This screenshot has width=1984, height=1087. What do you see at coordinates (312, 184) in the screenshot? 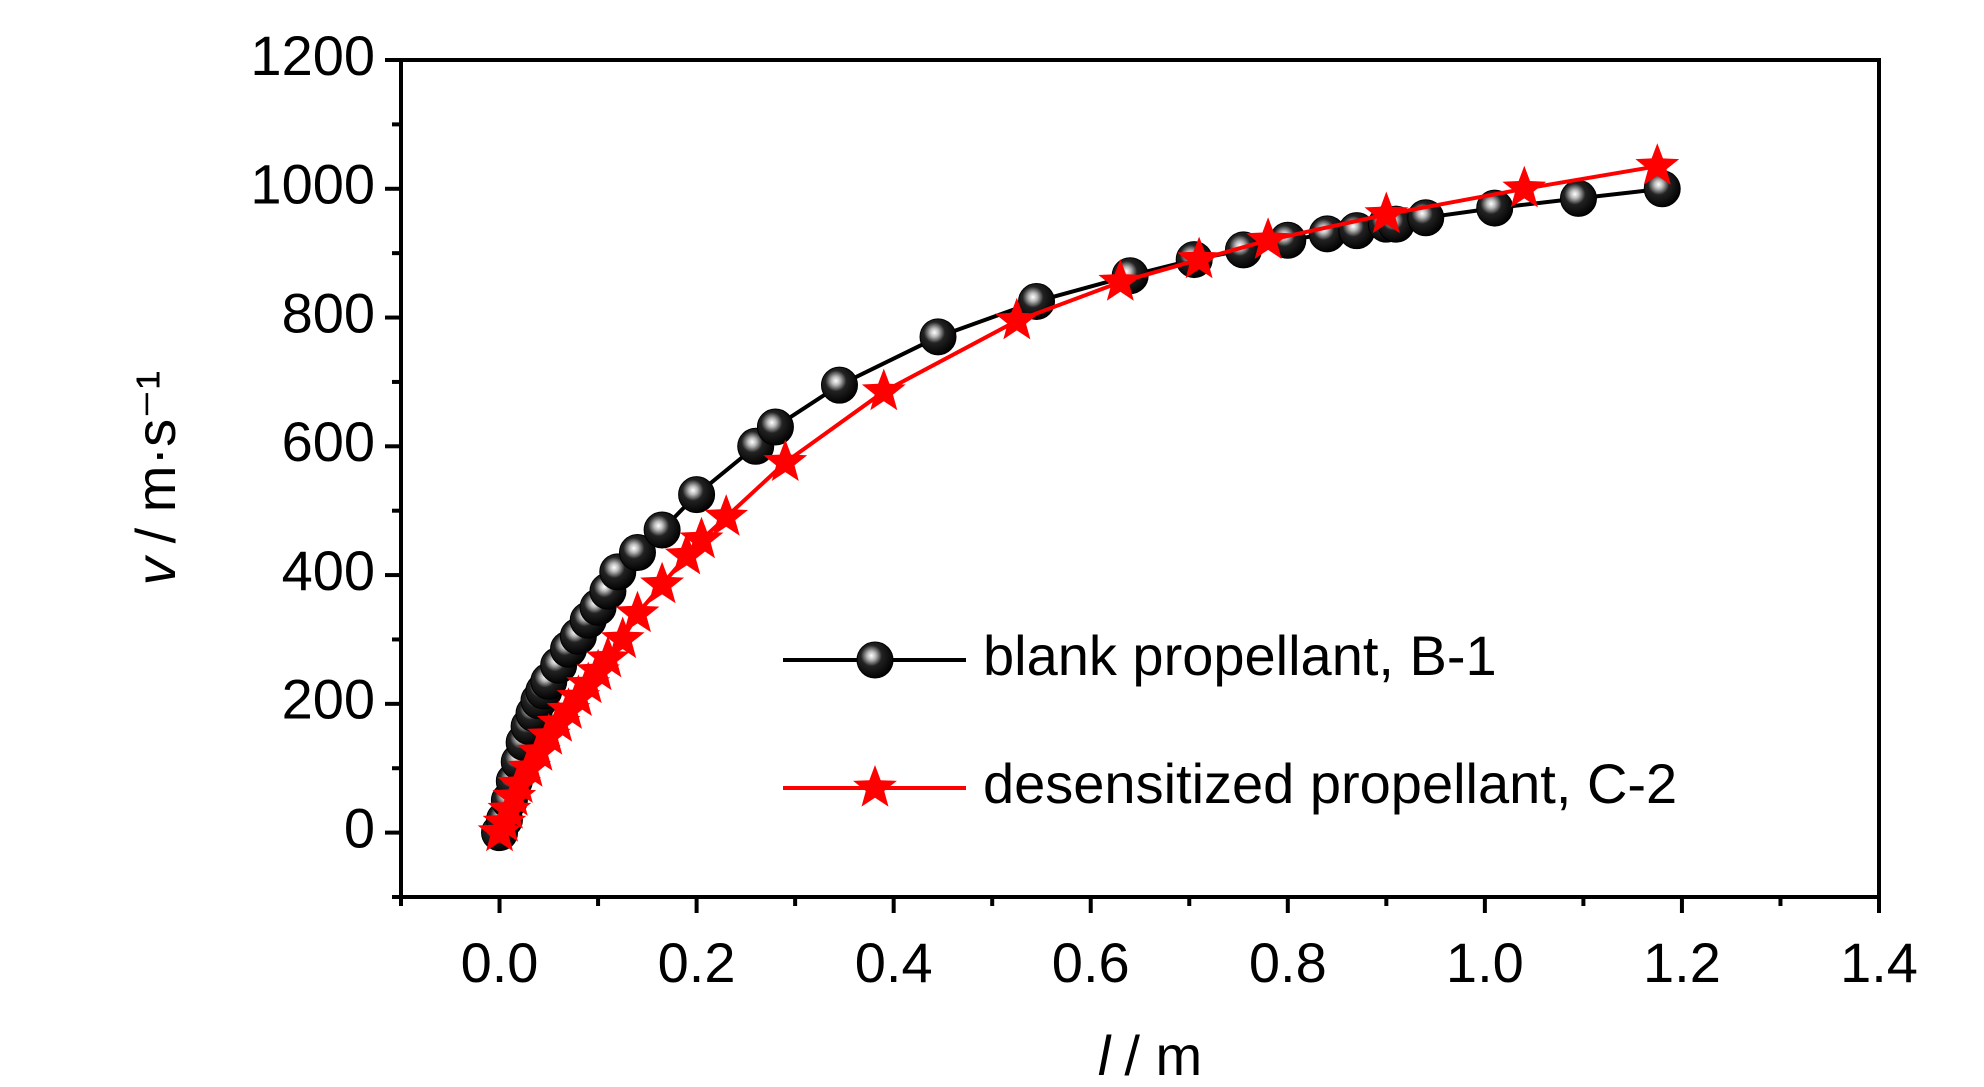
I see `y-tick-label: 1000` at bounding box center [312, 184].